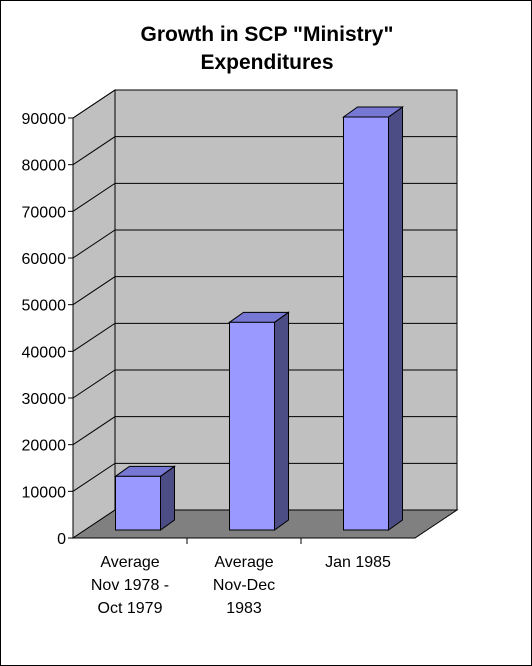  I want to click on side-wall, so click(94, 314).